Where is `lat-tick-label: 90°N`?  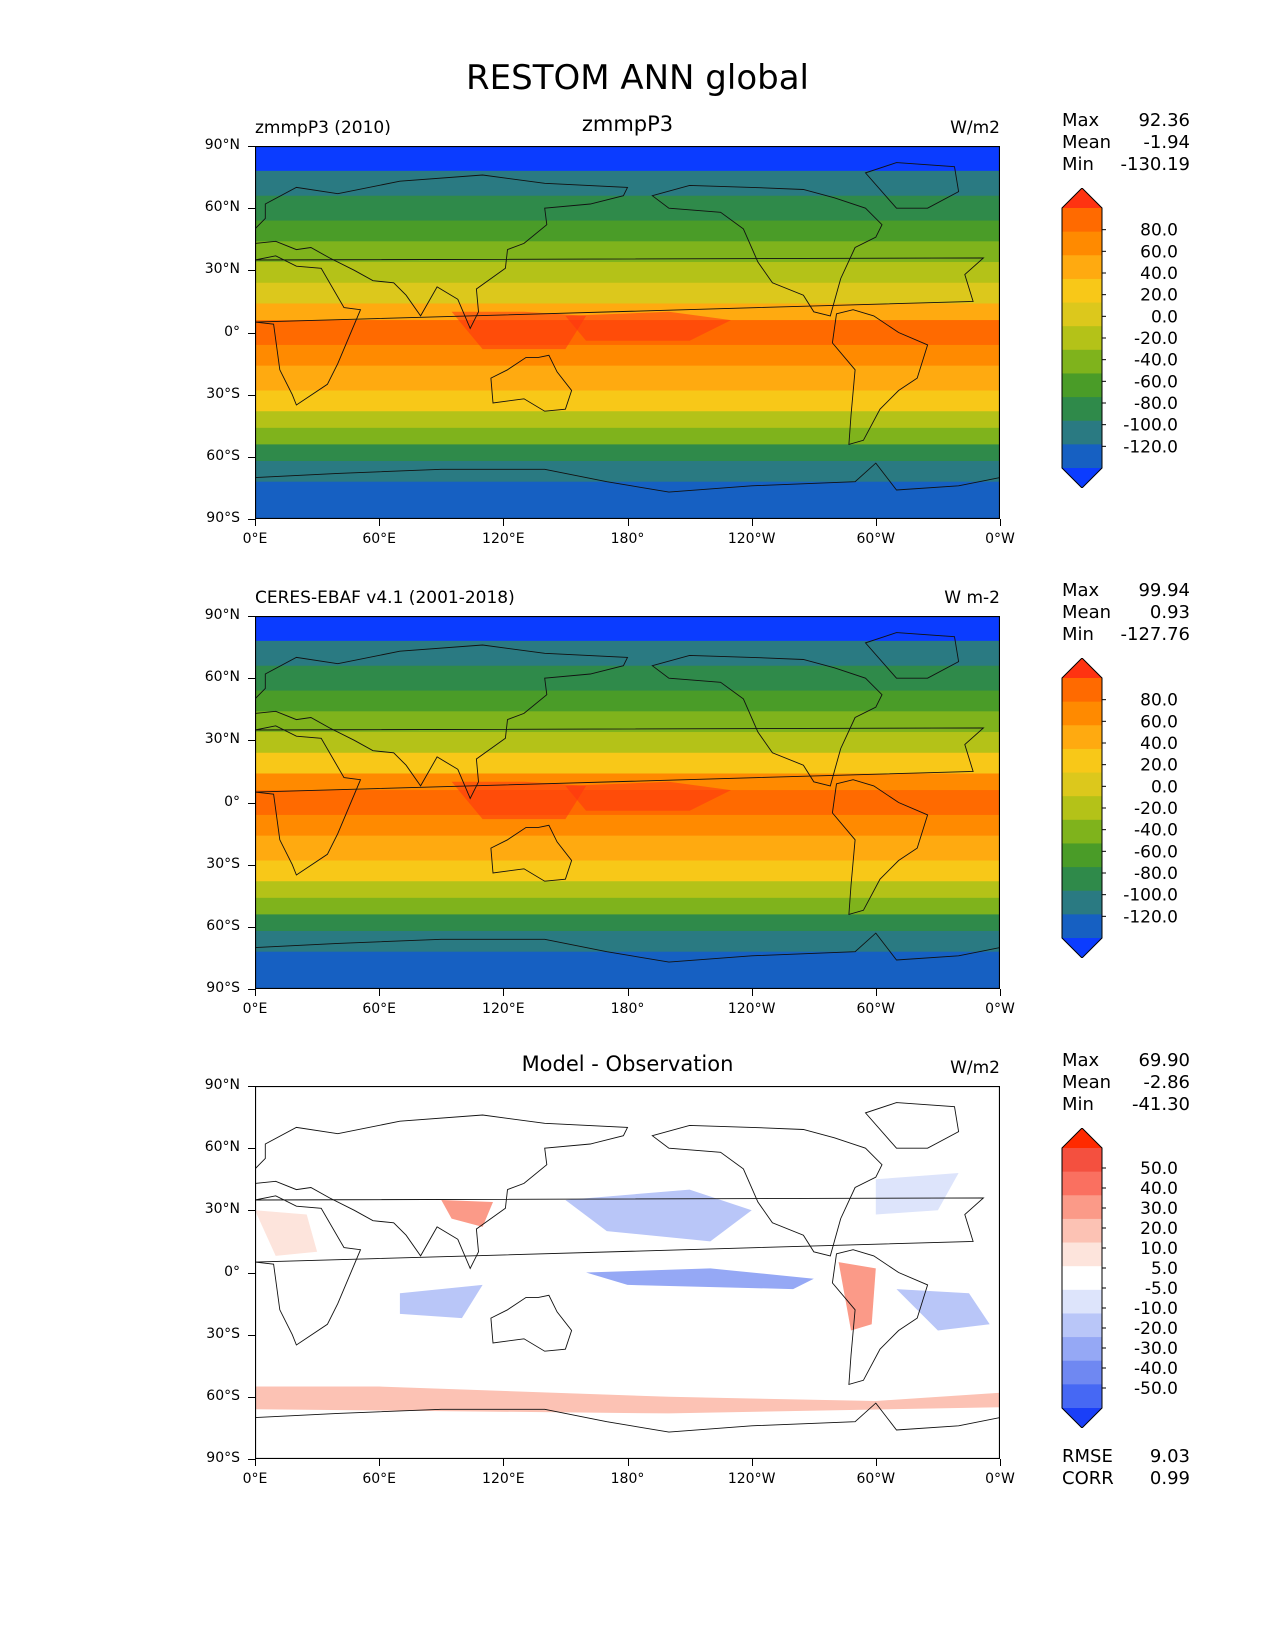
lat-tick-label: 90°N is located at coordinates (222, 1085).